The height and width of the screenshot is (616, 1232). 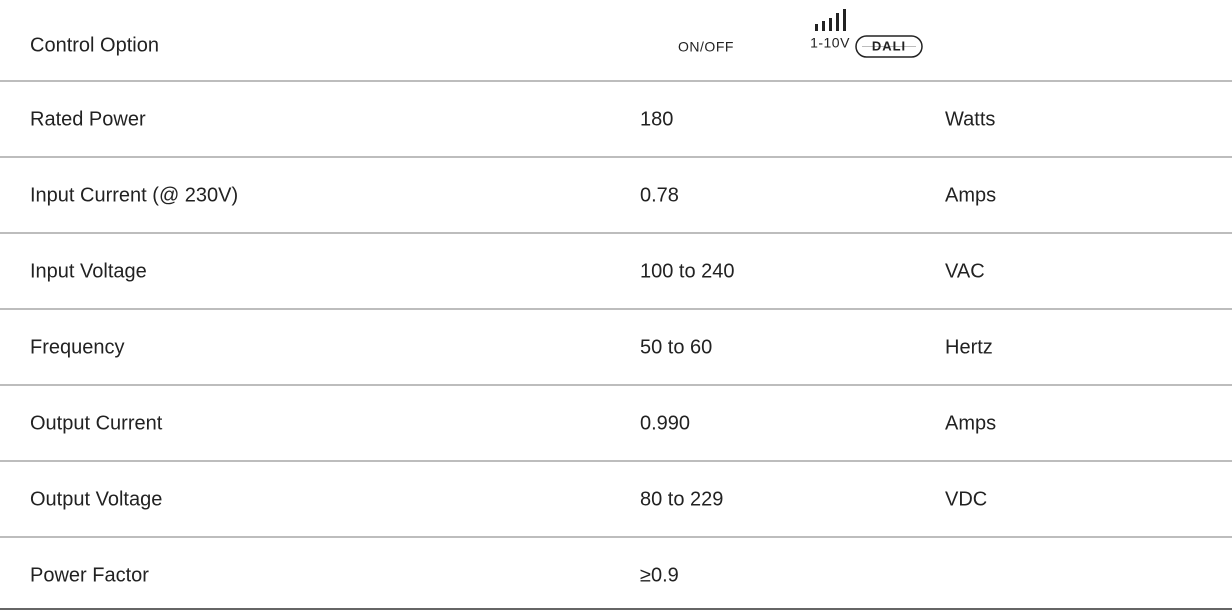 What do you see at coordinates (656, 119) in the screenshot?
I see `row-value: 180` at bounding box center [656, 119].